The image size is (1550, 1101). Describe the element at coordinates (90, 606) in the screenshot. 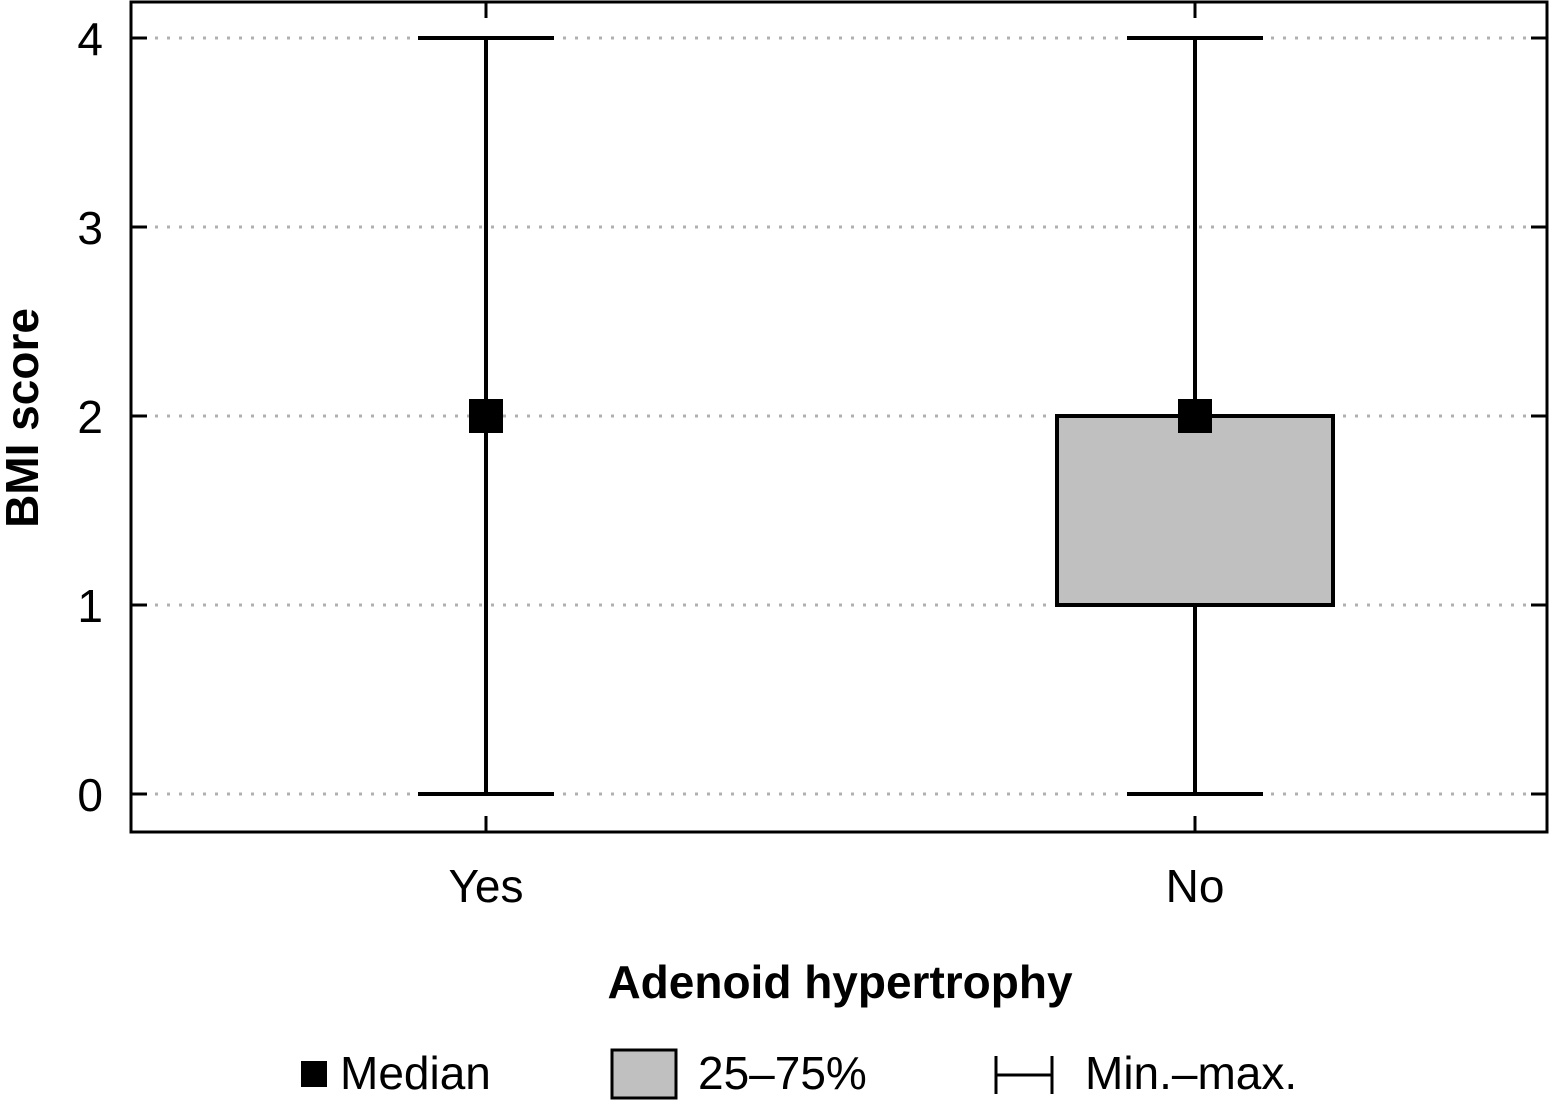

I see `y-tick-label-1: 1` at that location.